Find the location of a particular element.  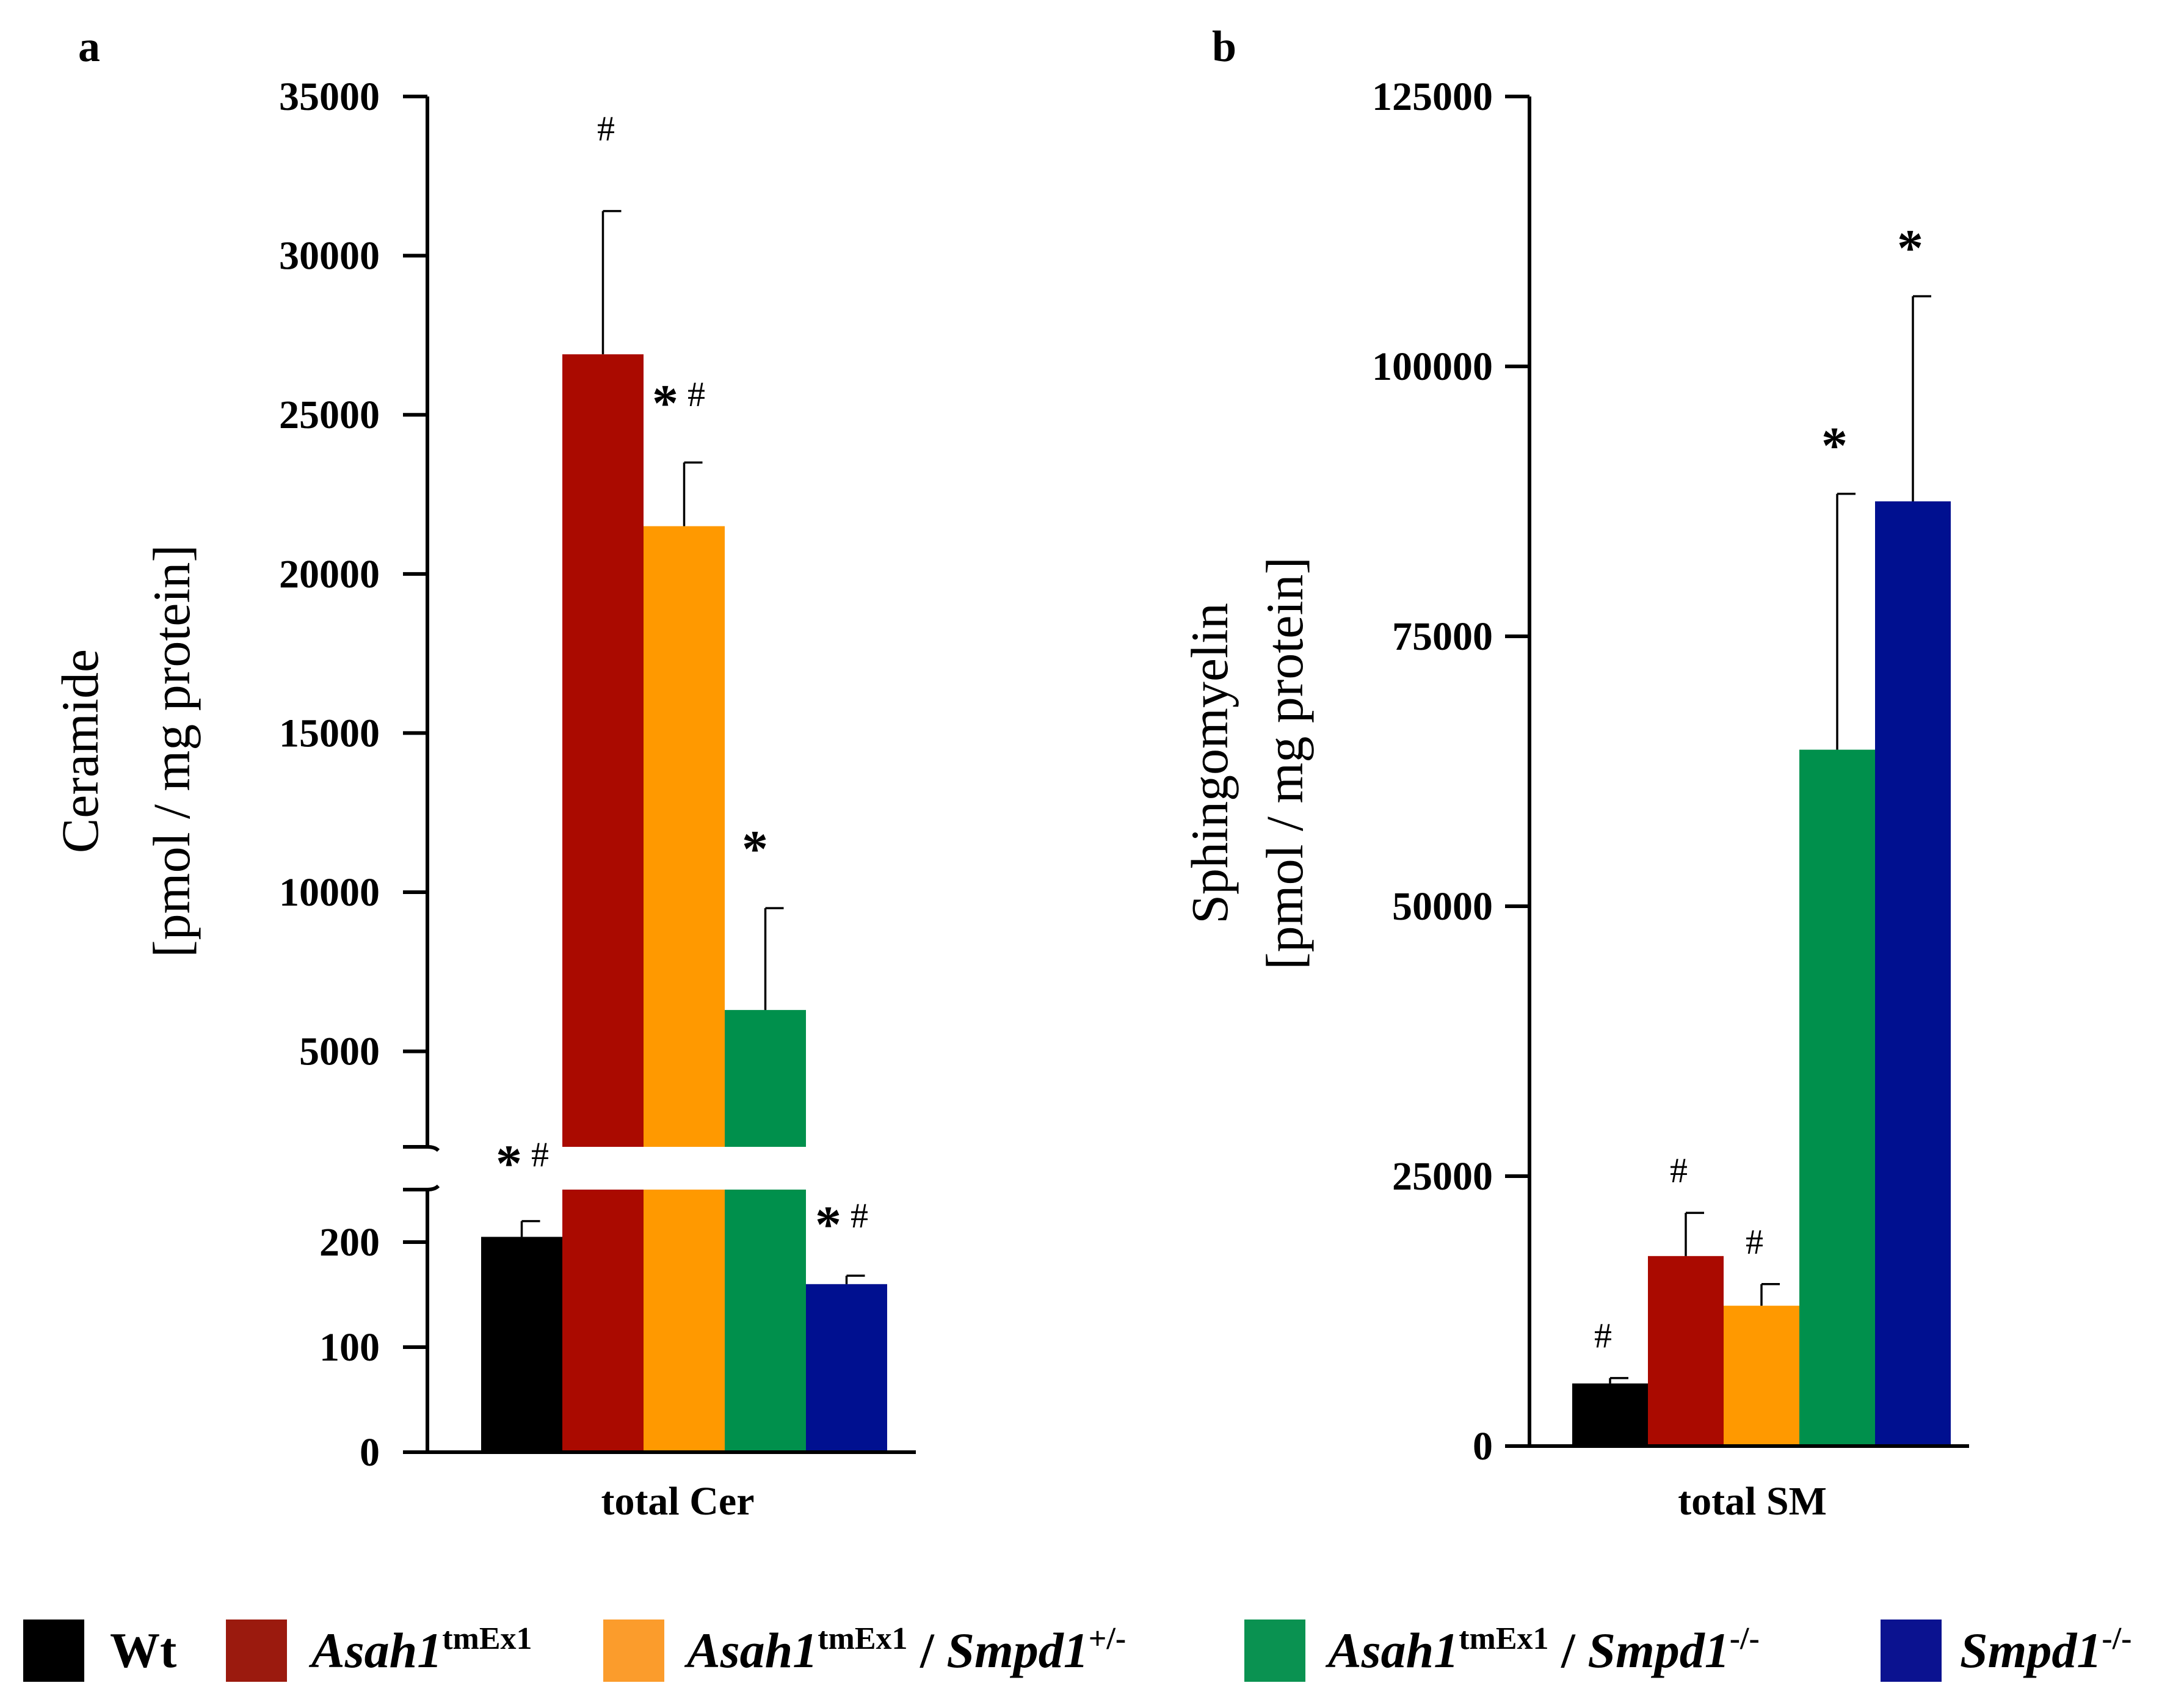

legend-label-asah1: Asah1tmEx1 is located at coordinates (420, 1649).